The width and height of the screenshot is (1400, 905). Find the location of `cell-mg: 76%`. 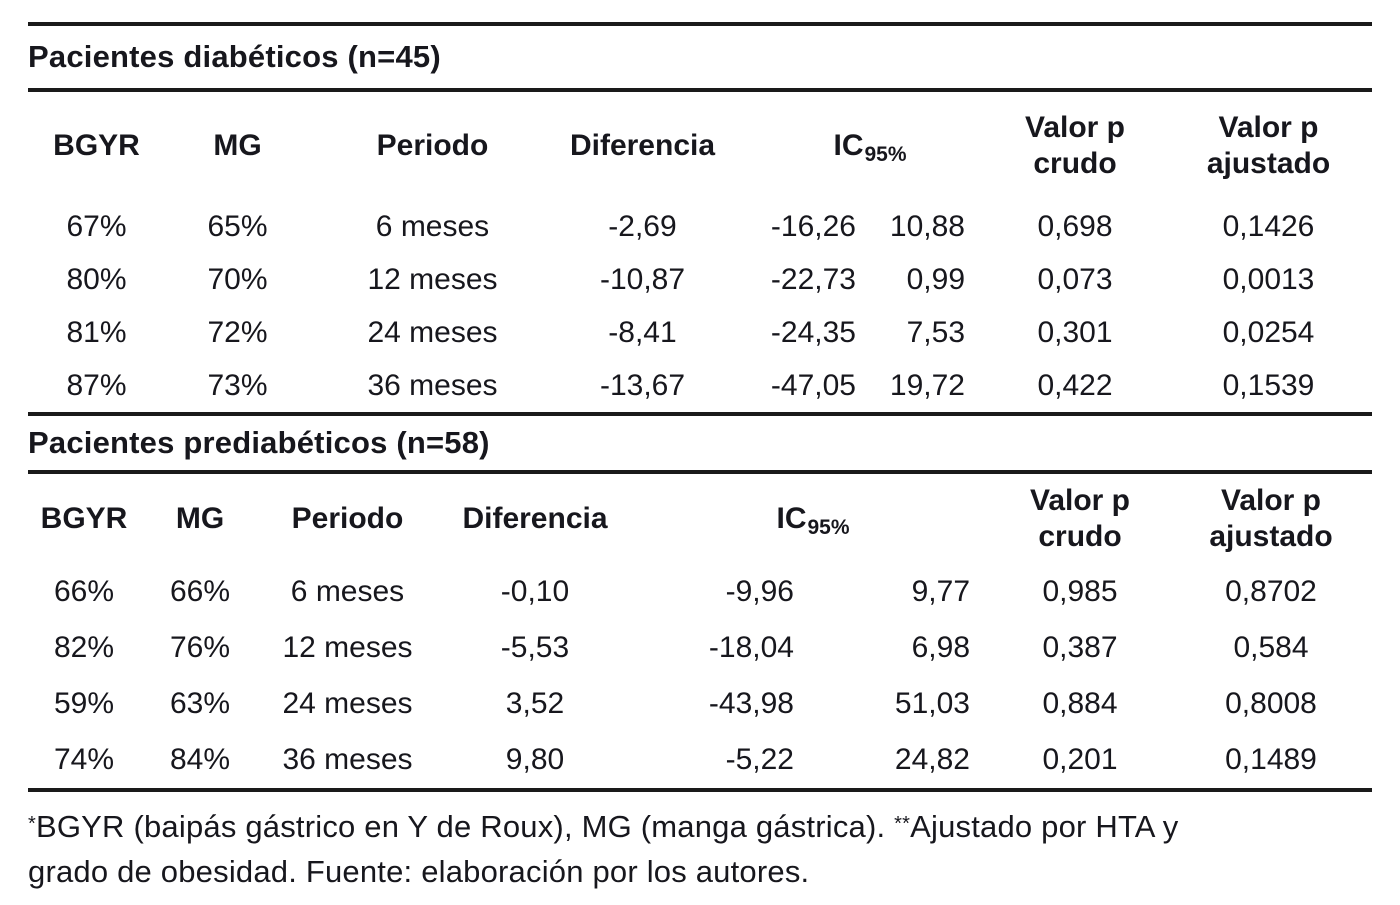

cell-mg: 76% is located at coordinates (200, 647).